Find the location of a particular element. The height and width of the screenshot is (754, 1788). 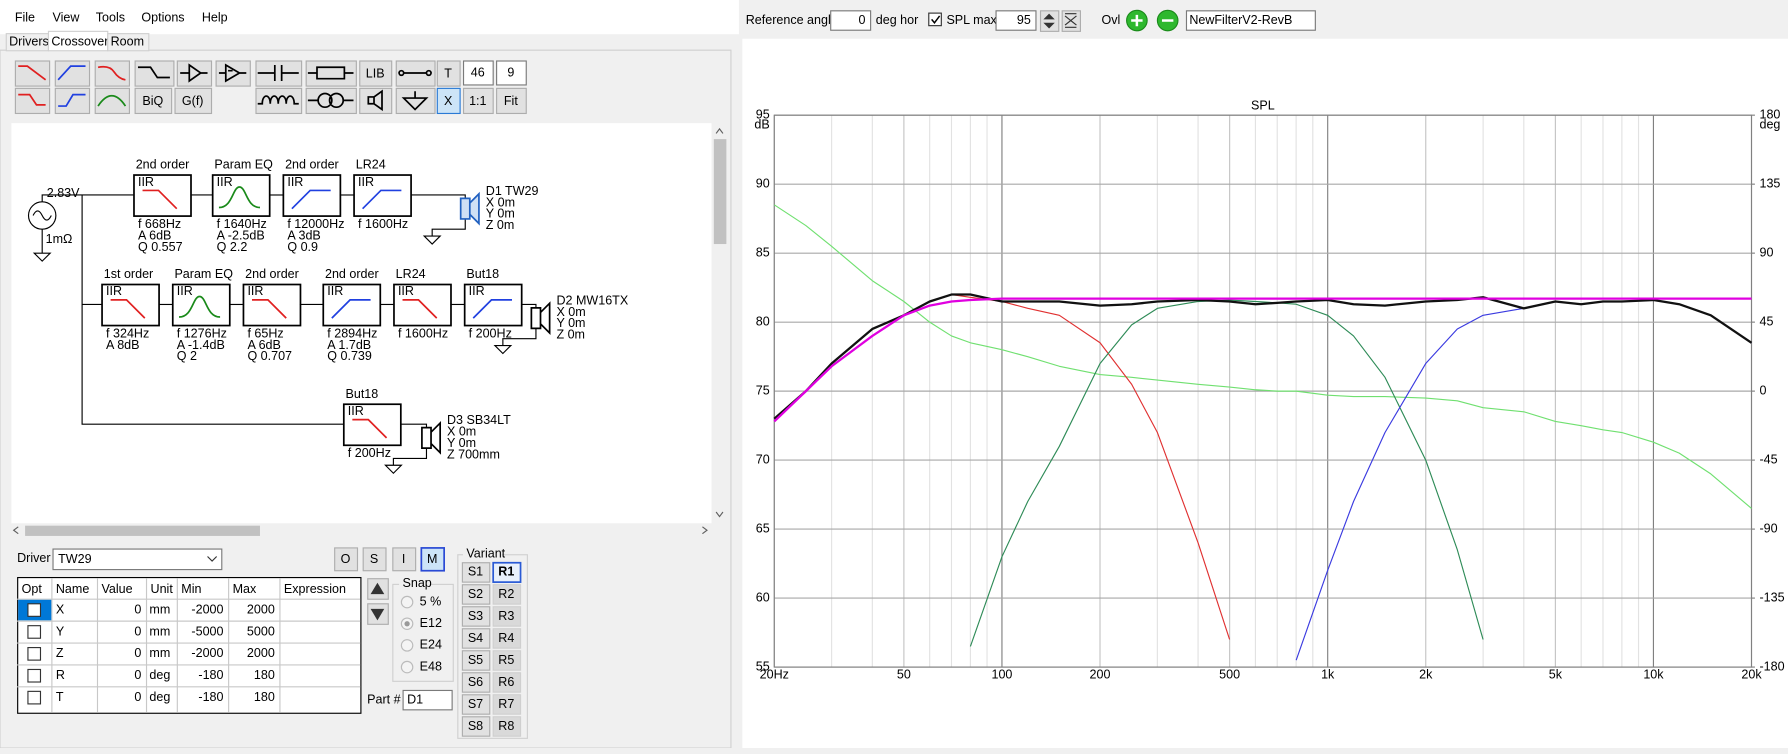

variant-s-label: S2 is located at coordinates (475, 594).